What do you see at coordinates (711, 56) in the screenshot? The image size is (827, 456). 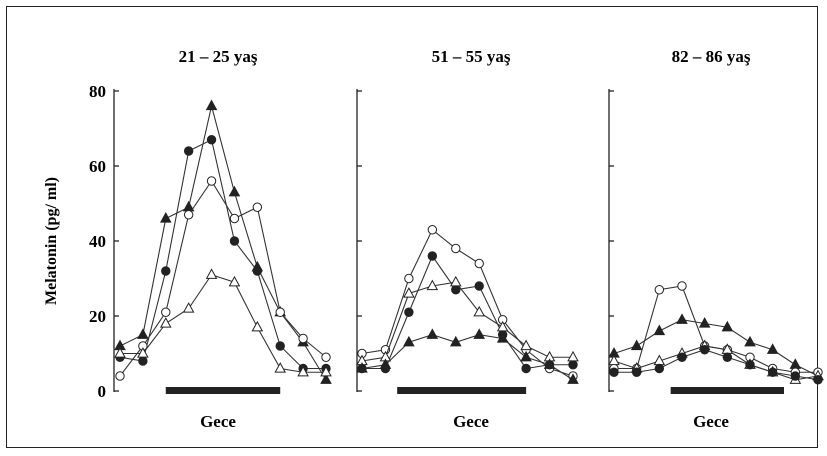 I see `panel-title: 82 – 86 yaş` at bounding box center [711, 56].